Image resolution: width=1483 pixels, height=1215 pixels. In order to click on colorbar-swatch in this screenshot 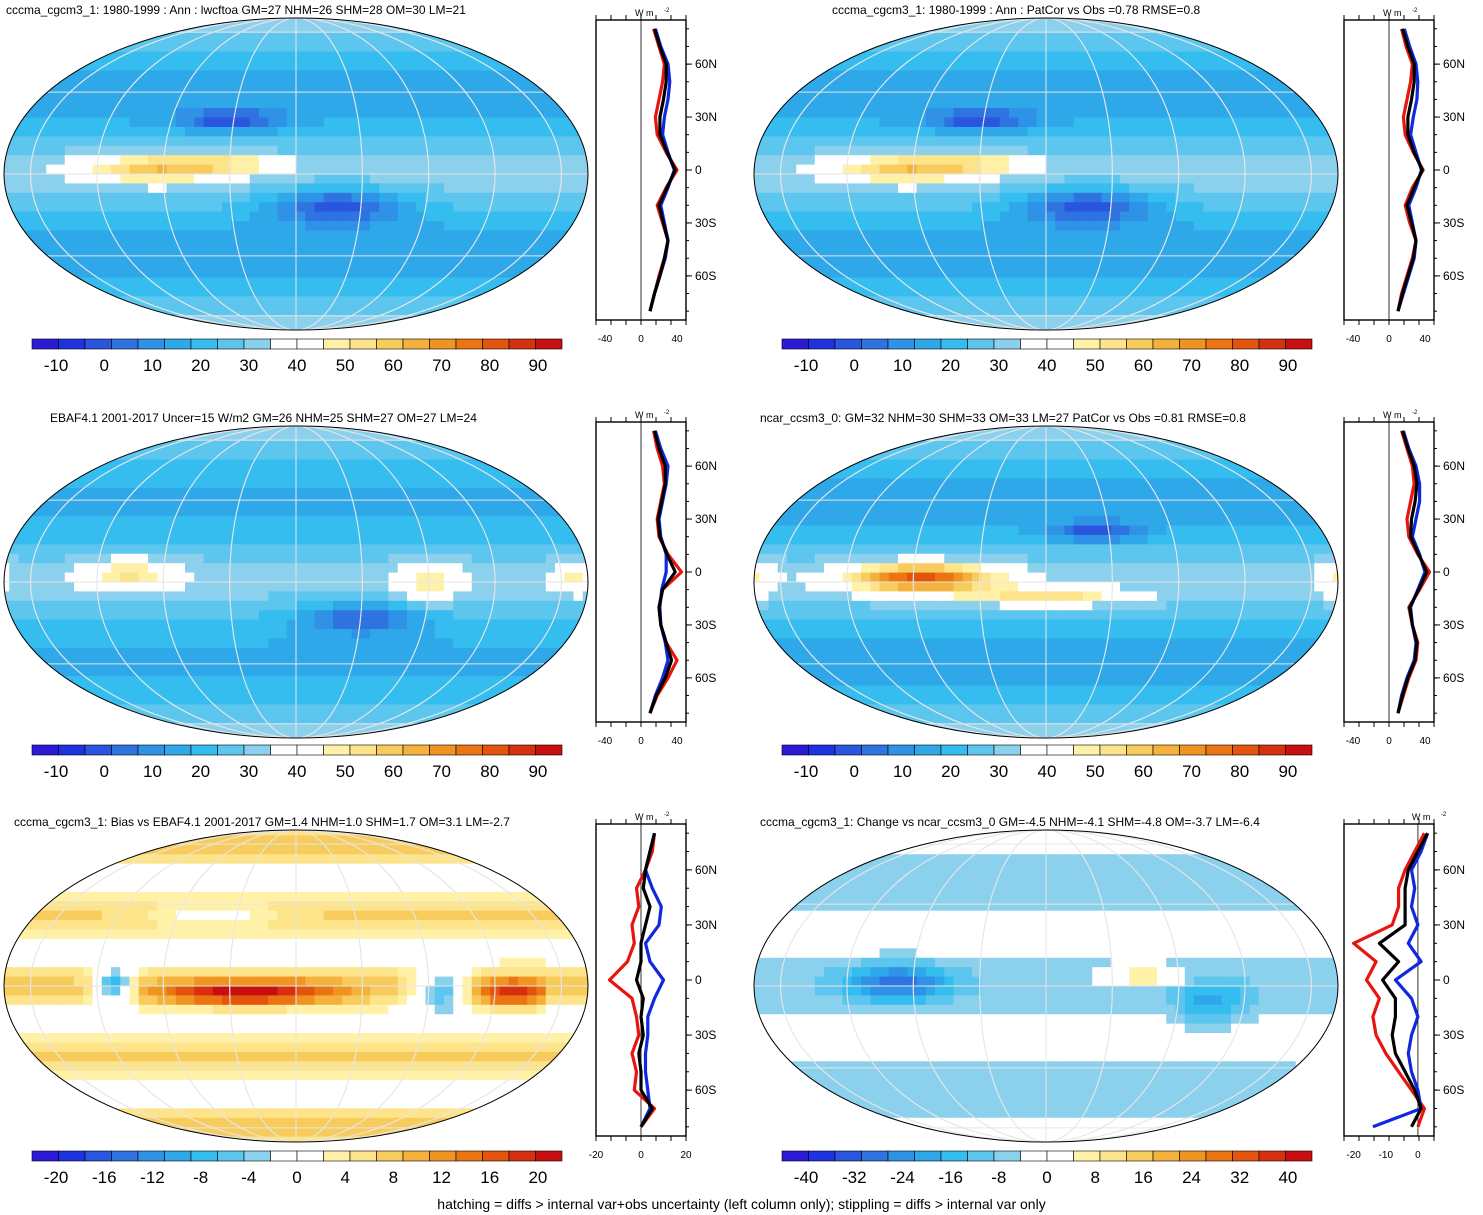, I will do `click(1193, 344)`.